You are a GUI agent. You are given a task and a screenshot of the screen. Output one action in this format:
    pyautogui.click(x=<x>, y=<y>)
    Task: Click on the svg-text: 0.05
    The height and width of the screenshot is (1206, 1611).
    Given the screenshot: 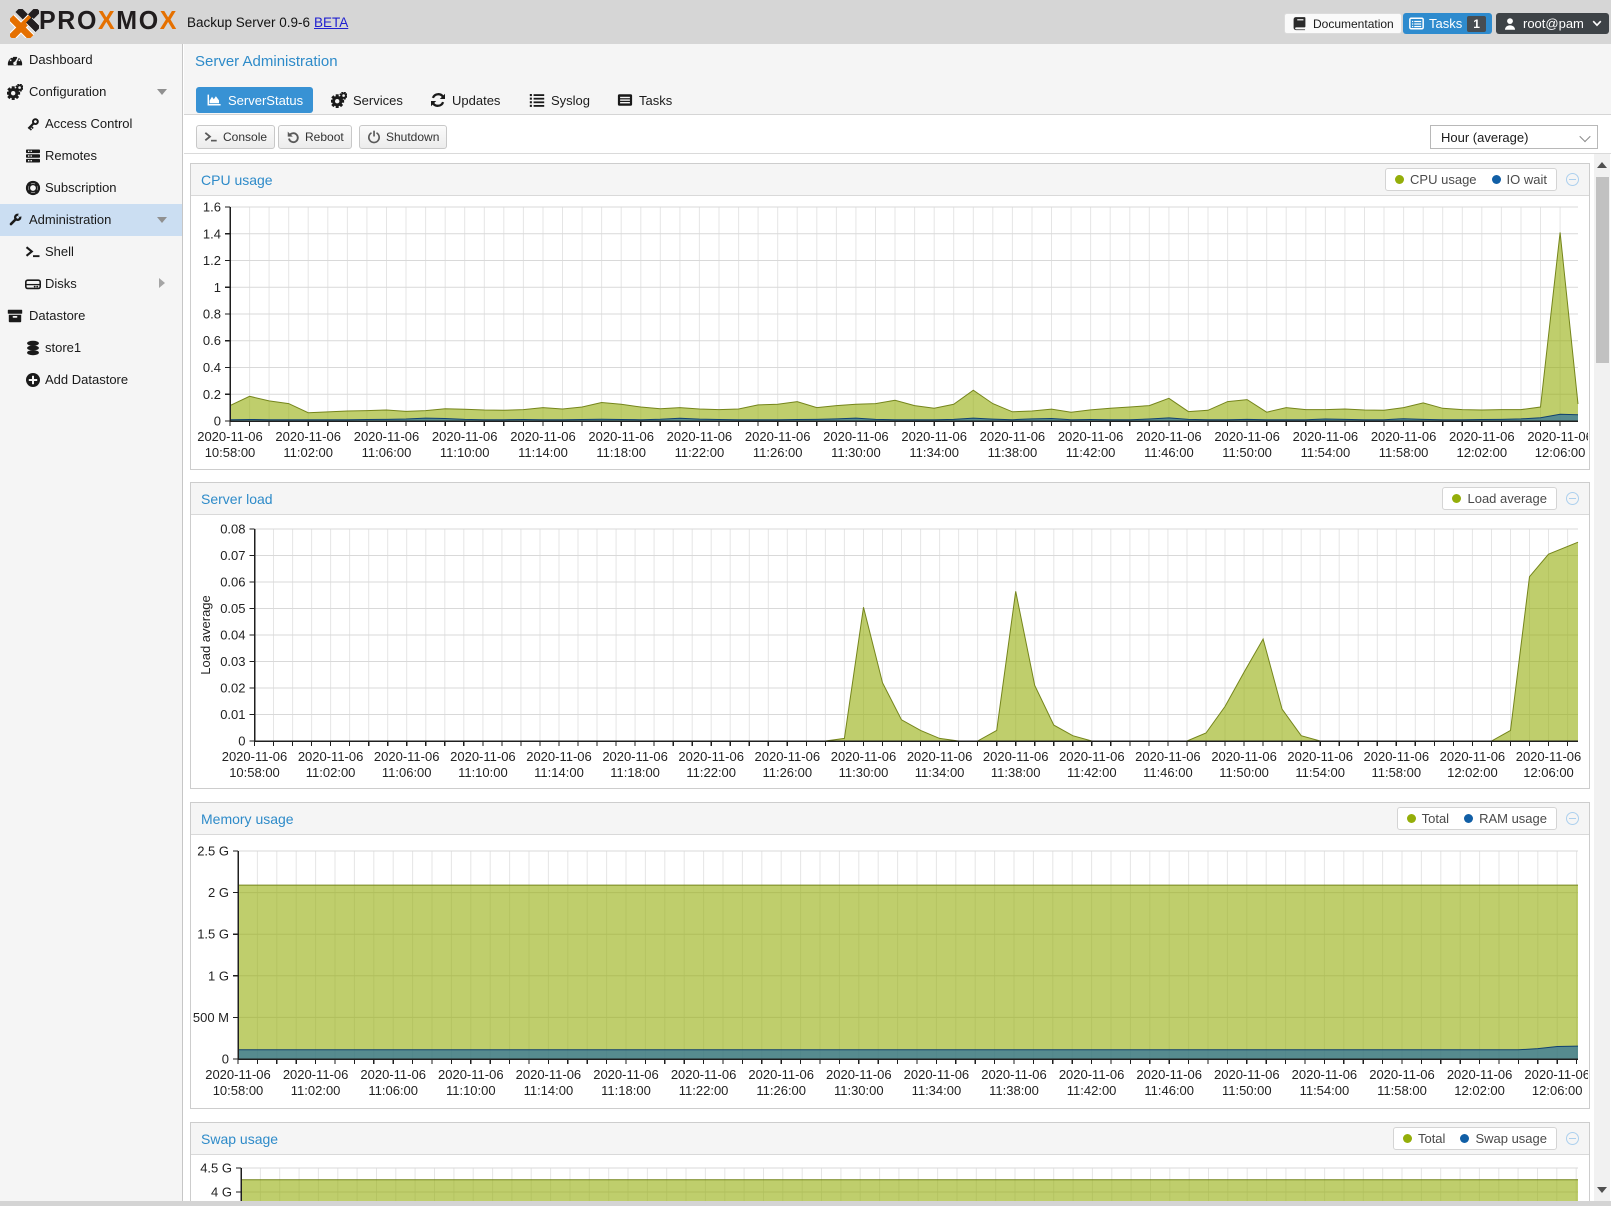 What is the action you would take?
    pyautogui.click(x=232, y=608)
    